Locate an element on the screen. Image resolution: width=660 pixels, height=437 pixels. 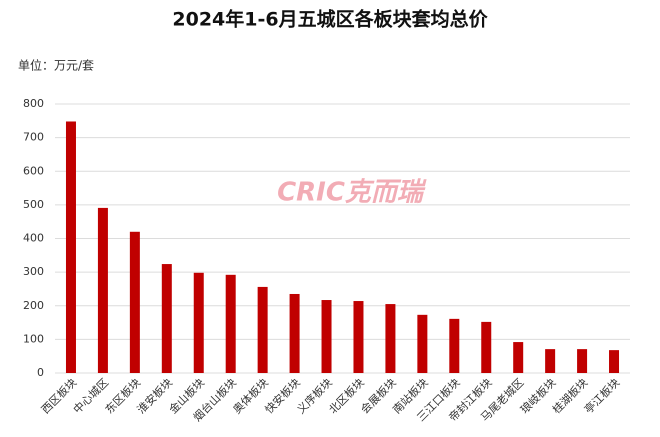
y-tick-label: 400 is located at coordinates (33, 238).